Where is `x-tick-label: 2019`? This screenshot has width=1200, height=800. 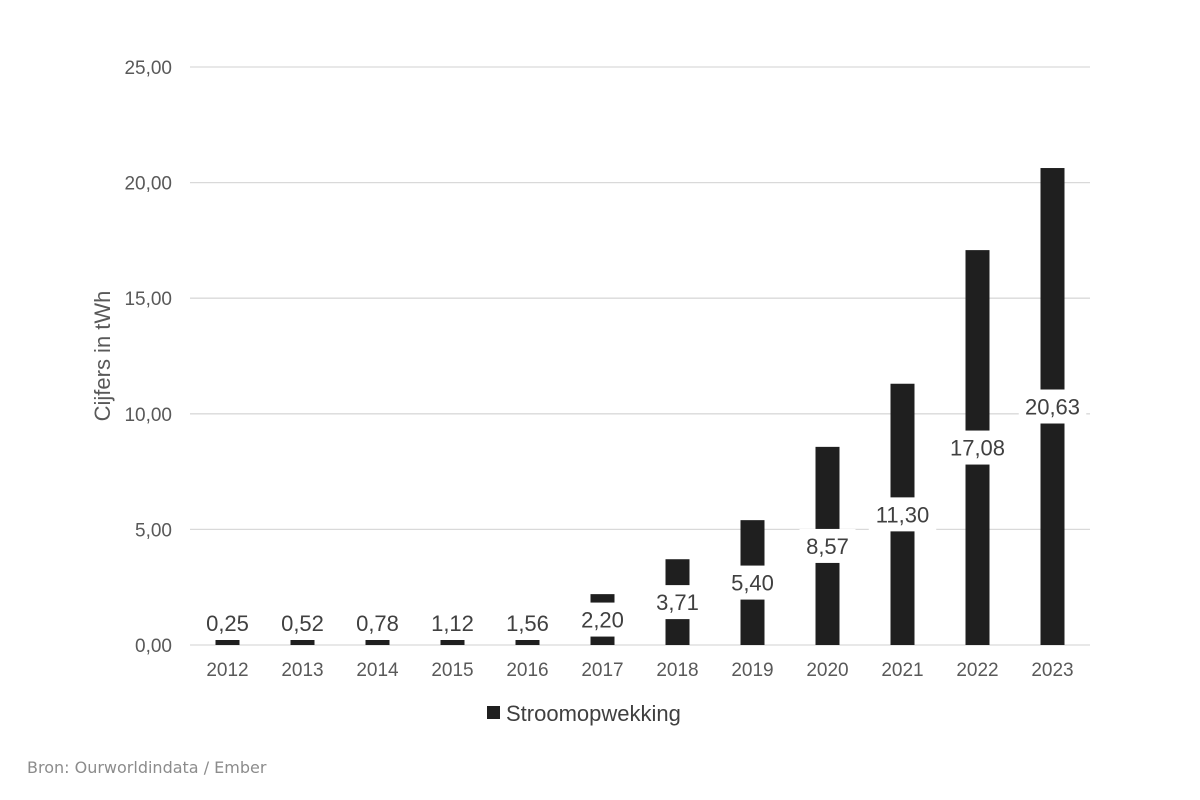
x-tick-label: 2019 is located at coordinates (752, 670).